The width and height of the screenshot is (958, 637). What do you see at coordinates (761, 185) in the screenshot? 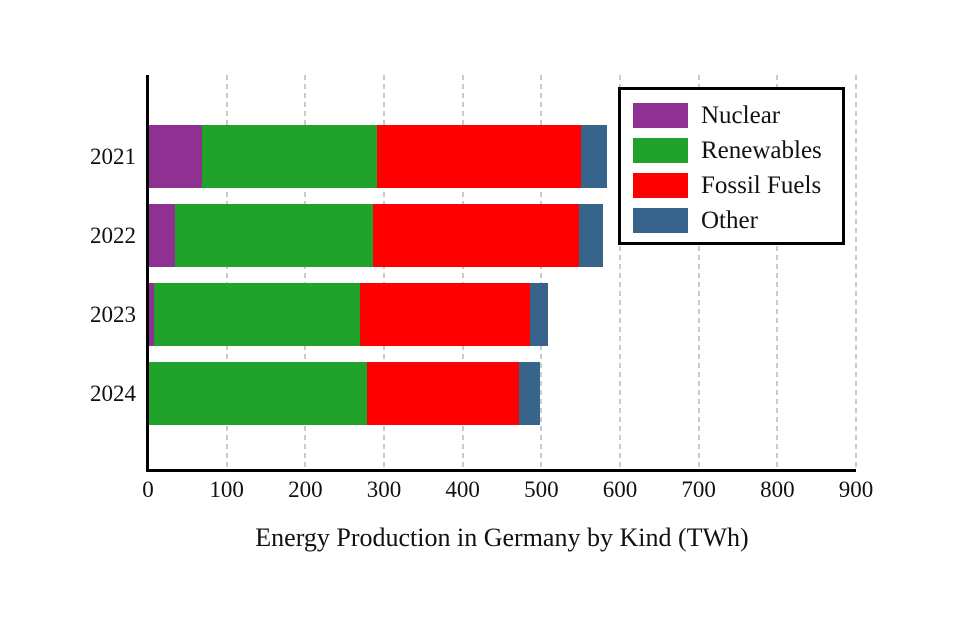
I see `legend-label-fossil-fuels: Fossil Fuels` at bounding box center [761, 185].